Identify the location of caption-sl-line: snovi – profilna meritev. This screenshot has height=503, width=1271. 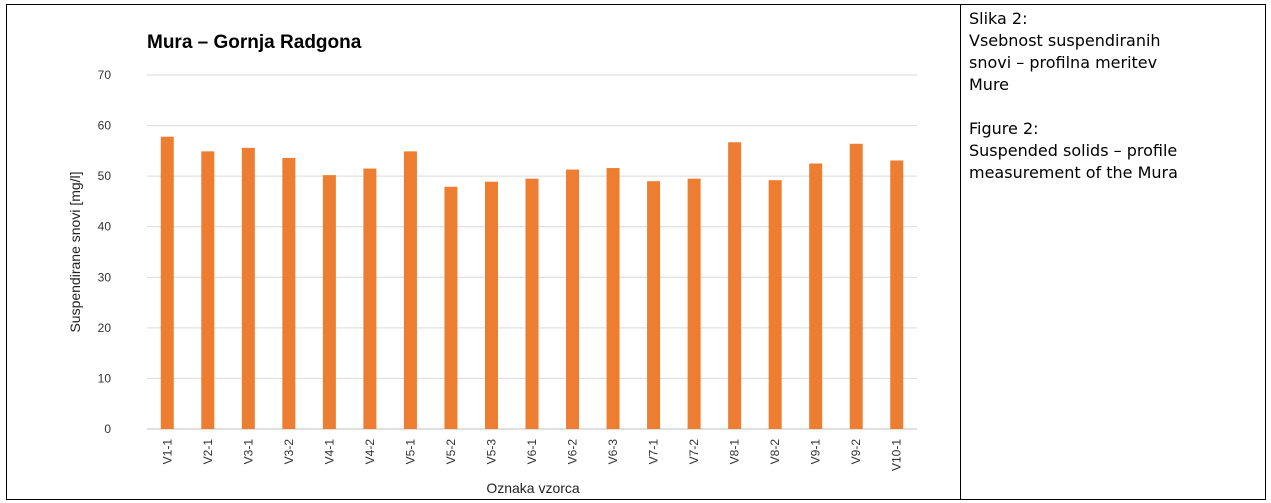
(1063, 62).